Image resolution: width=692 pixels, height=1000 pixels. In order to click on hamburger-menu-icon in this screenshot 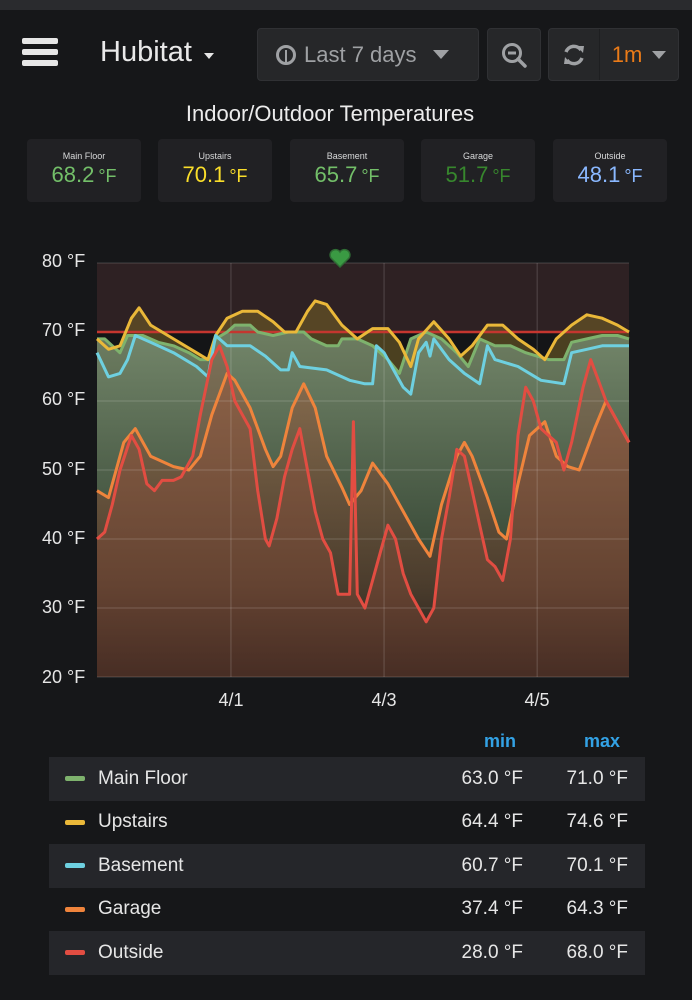, I will do `click(40, 54)`.